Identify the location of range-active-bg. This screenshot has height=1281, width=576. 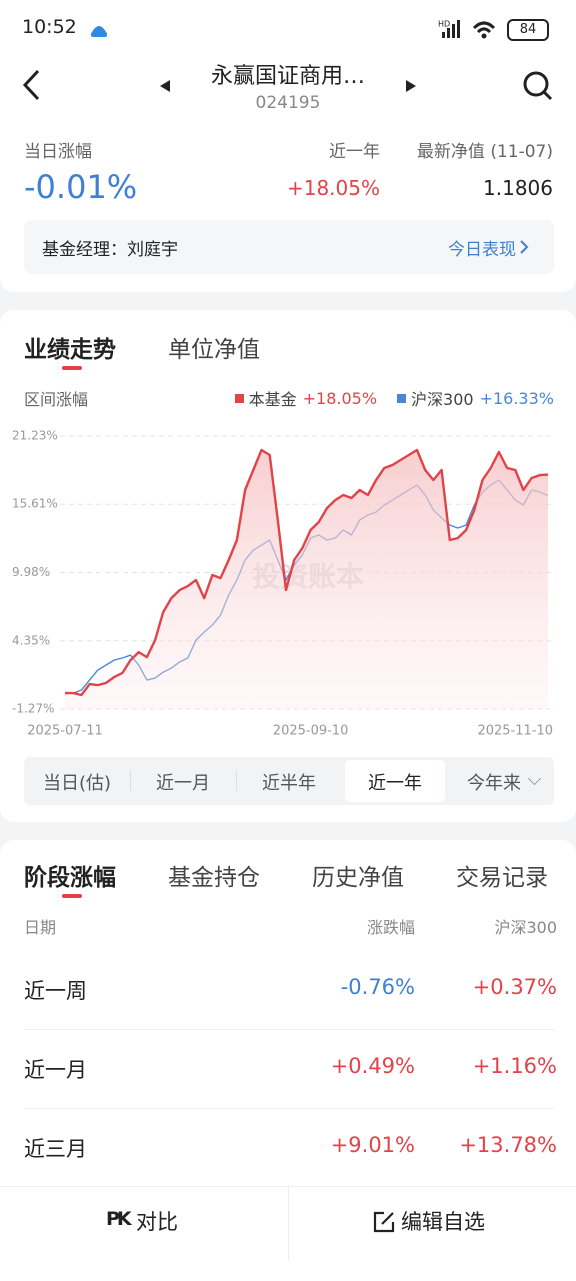
(395, 781).